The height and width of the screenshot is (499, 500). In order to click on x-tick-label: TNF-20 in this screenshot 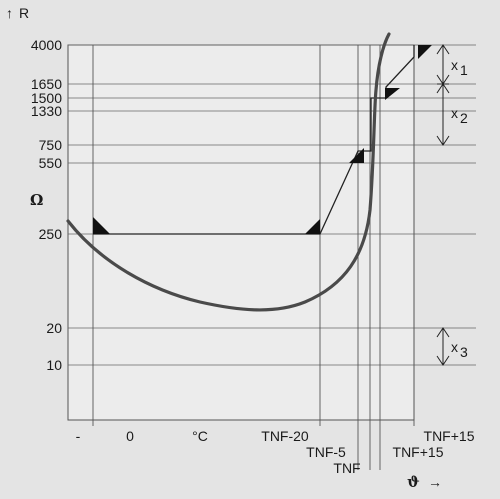, I will do `click(285, 436)`.